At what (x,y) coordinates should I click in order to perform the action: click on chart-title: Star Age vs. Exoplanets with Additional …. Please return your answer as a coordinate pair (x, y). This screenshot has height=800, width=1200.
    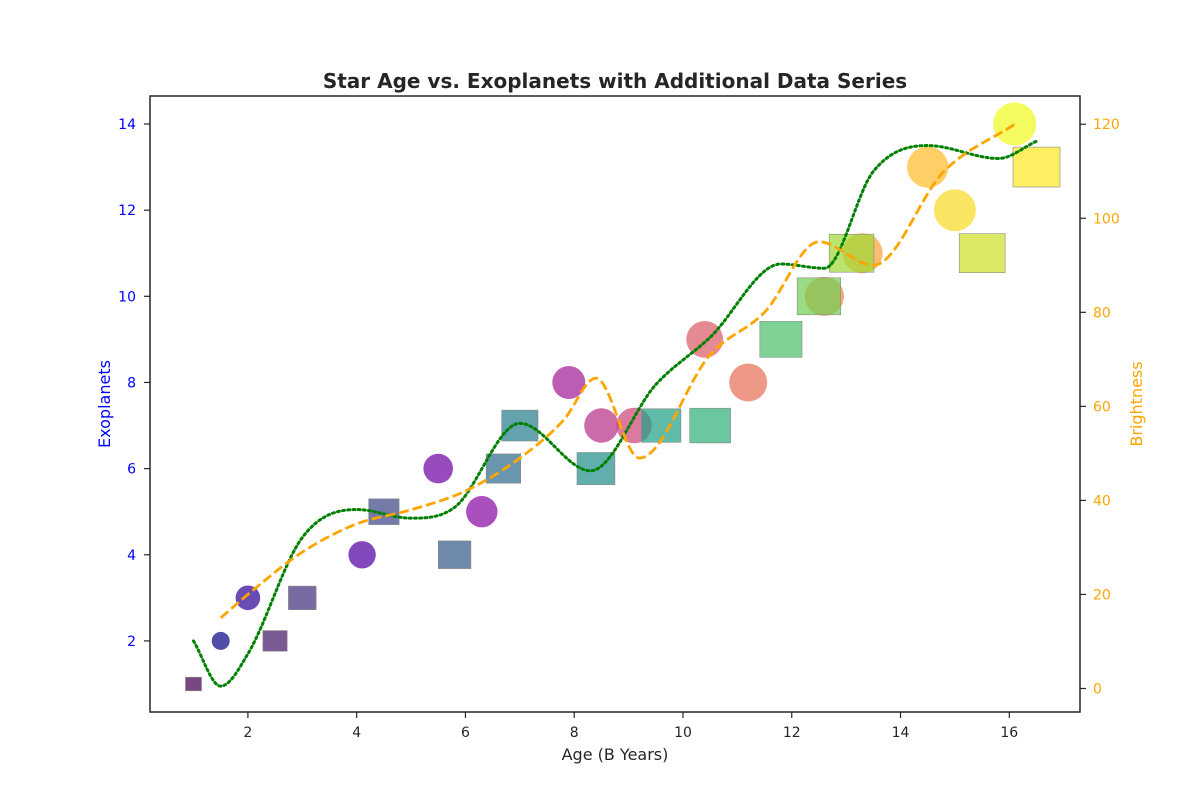
    Looking at the image, I should click on (615, 81).